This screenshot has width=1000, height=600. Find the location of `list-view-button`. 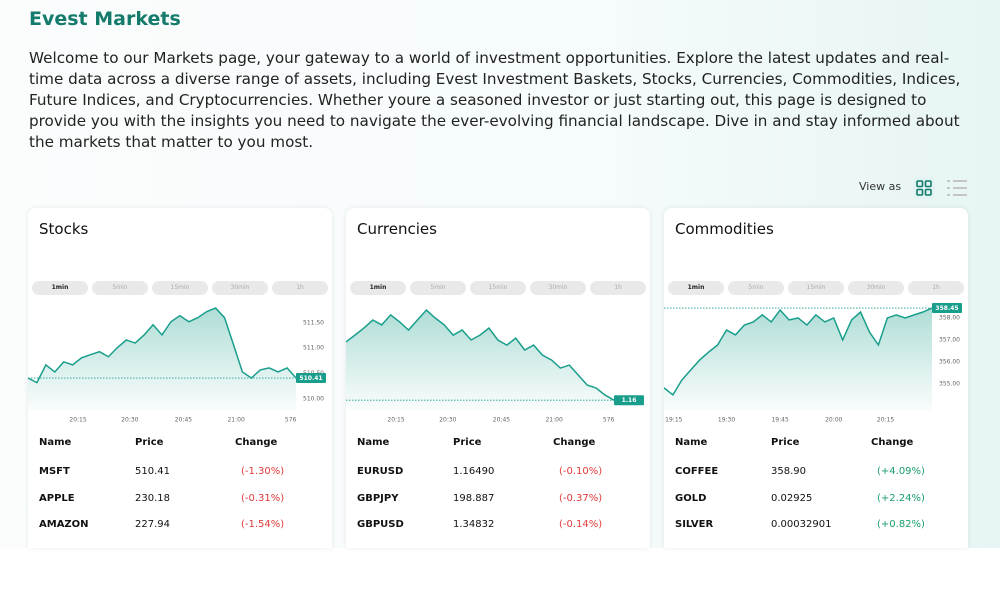

list-view-button is located at coordinates (957, 188).